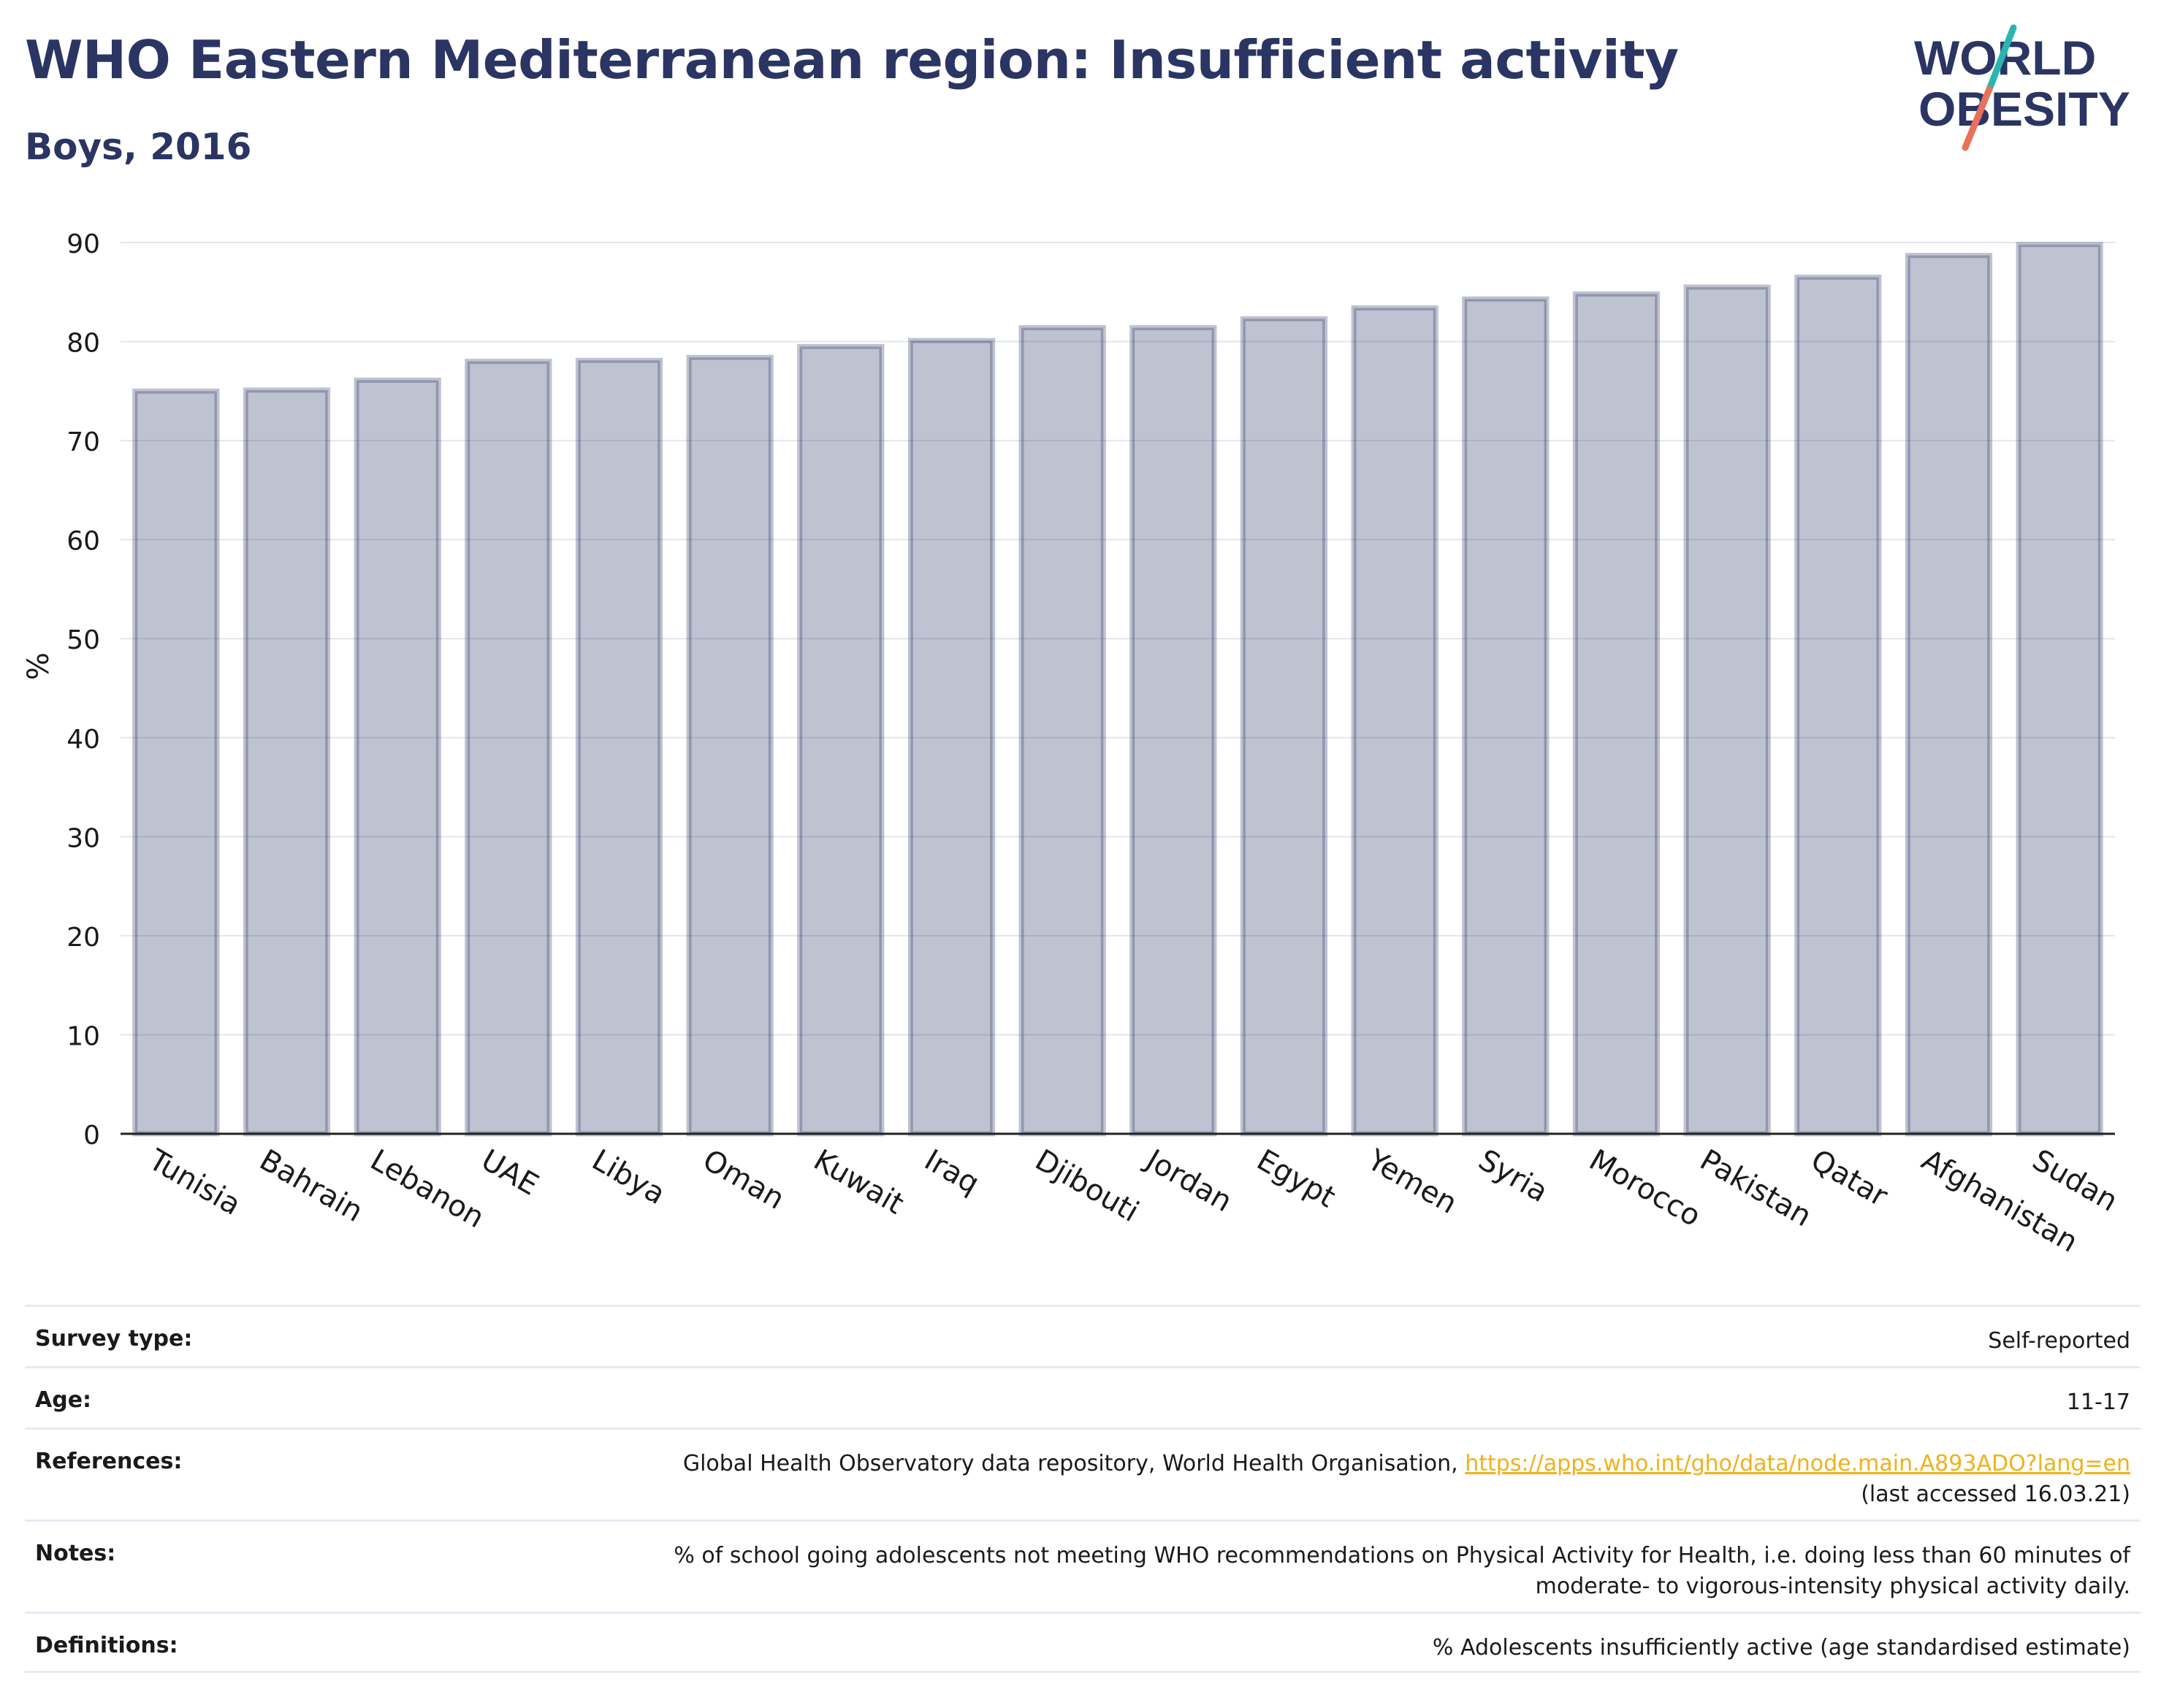 This screenshot has height=1708, width=2161. Describe the element at coordinates (510, 1172) in the screenshot. I see `x-tick-label: UAE` at that location.